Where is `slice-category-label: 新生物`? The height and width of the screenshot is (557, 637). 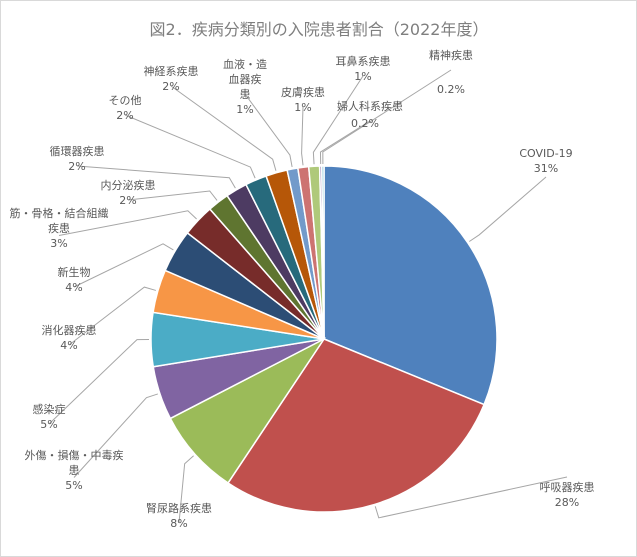
slice-category-label: 新生物 is located at coordinates (74, 272).